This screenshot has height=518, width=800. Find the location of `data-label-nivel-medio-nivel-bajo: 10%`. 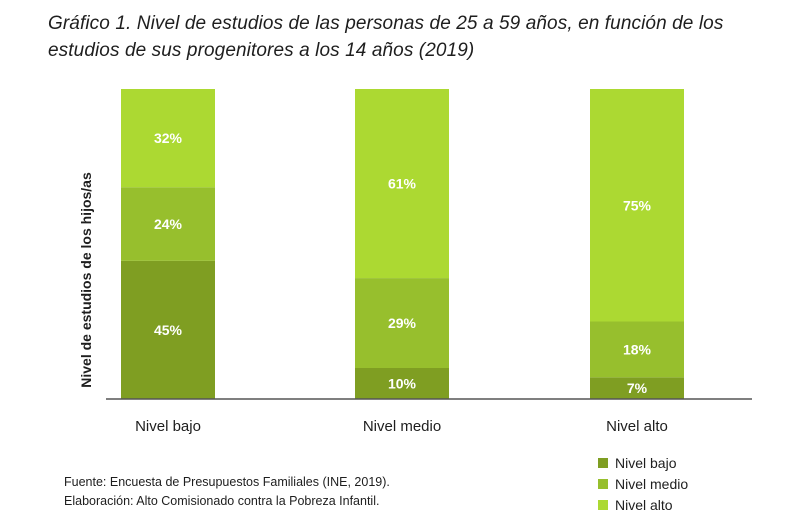

data-label-nivel-medio-nivel-bajo: 10% is located at coordinates (402, 384).